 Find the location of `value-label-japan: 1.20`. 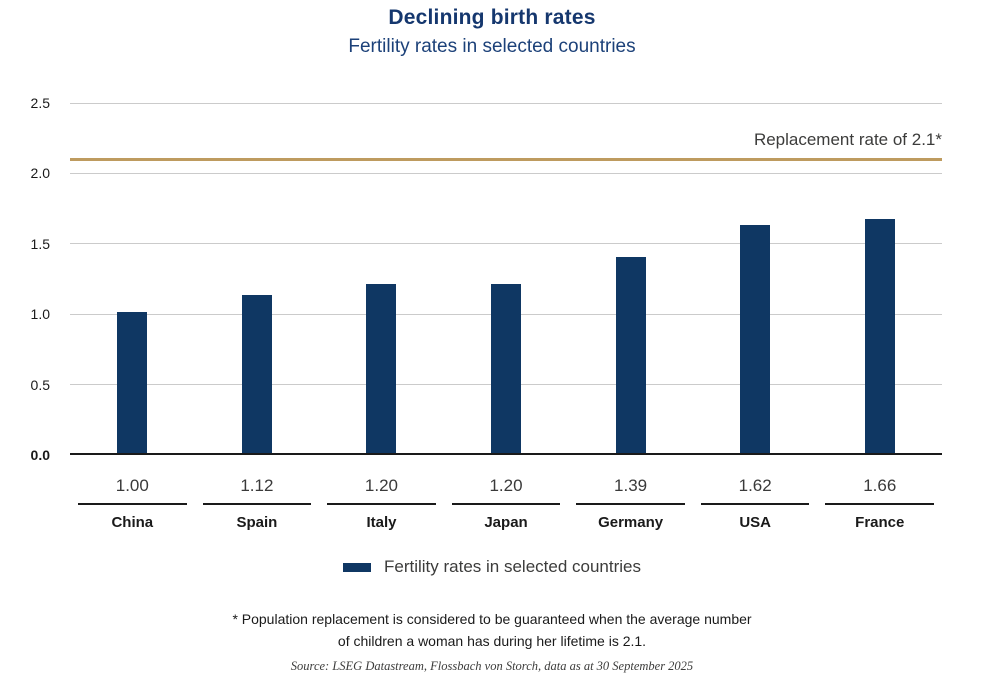

value-label-japan: 1.20 is located at coordinates (506, 485).